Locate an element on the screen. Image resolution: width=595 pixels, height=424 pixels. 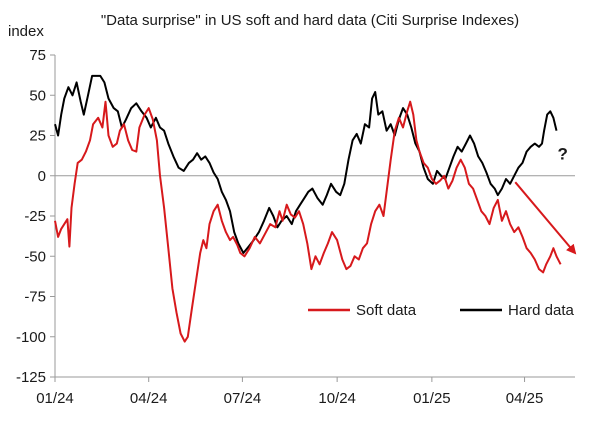
x-tick-label: 10/24 is located at coordinates (337, 398).